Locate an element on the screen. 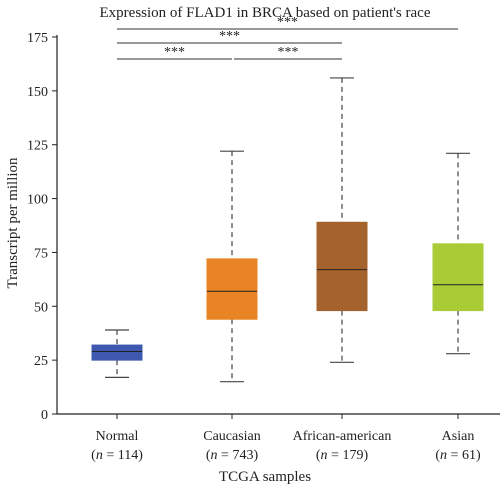  box-group-normal: Normal (n = 114) is located at coordinates (117, 396).